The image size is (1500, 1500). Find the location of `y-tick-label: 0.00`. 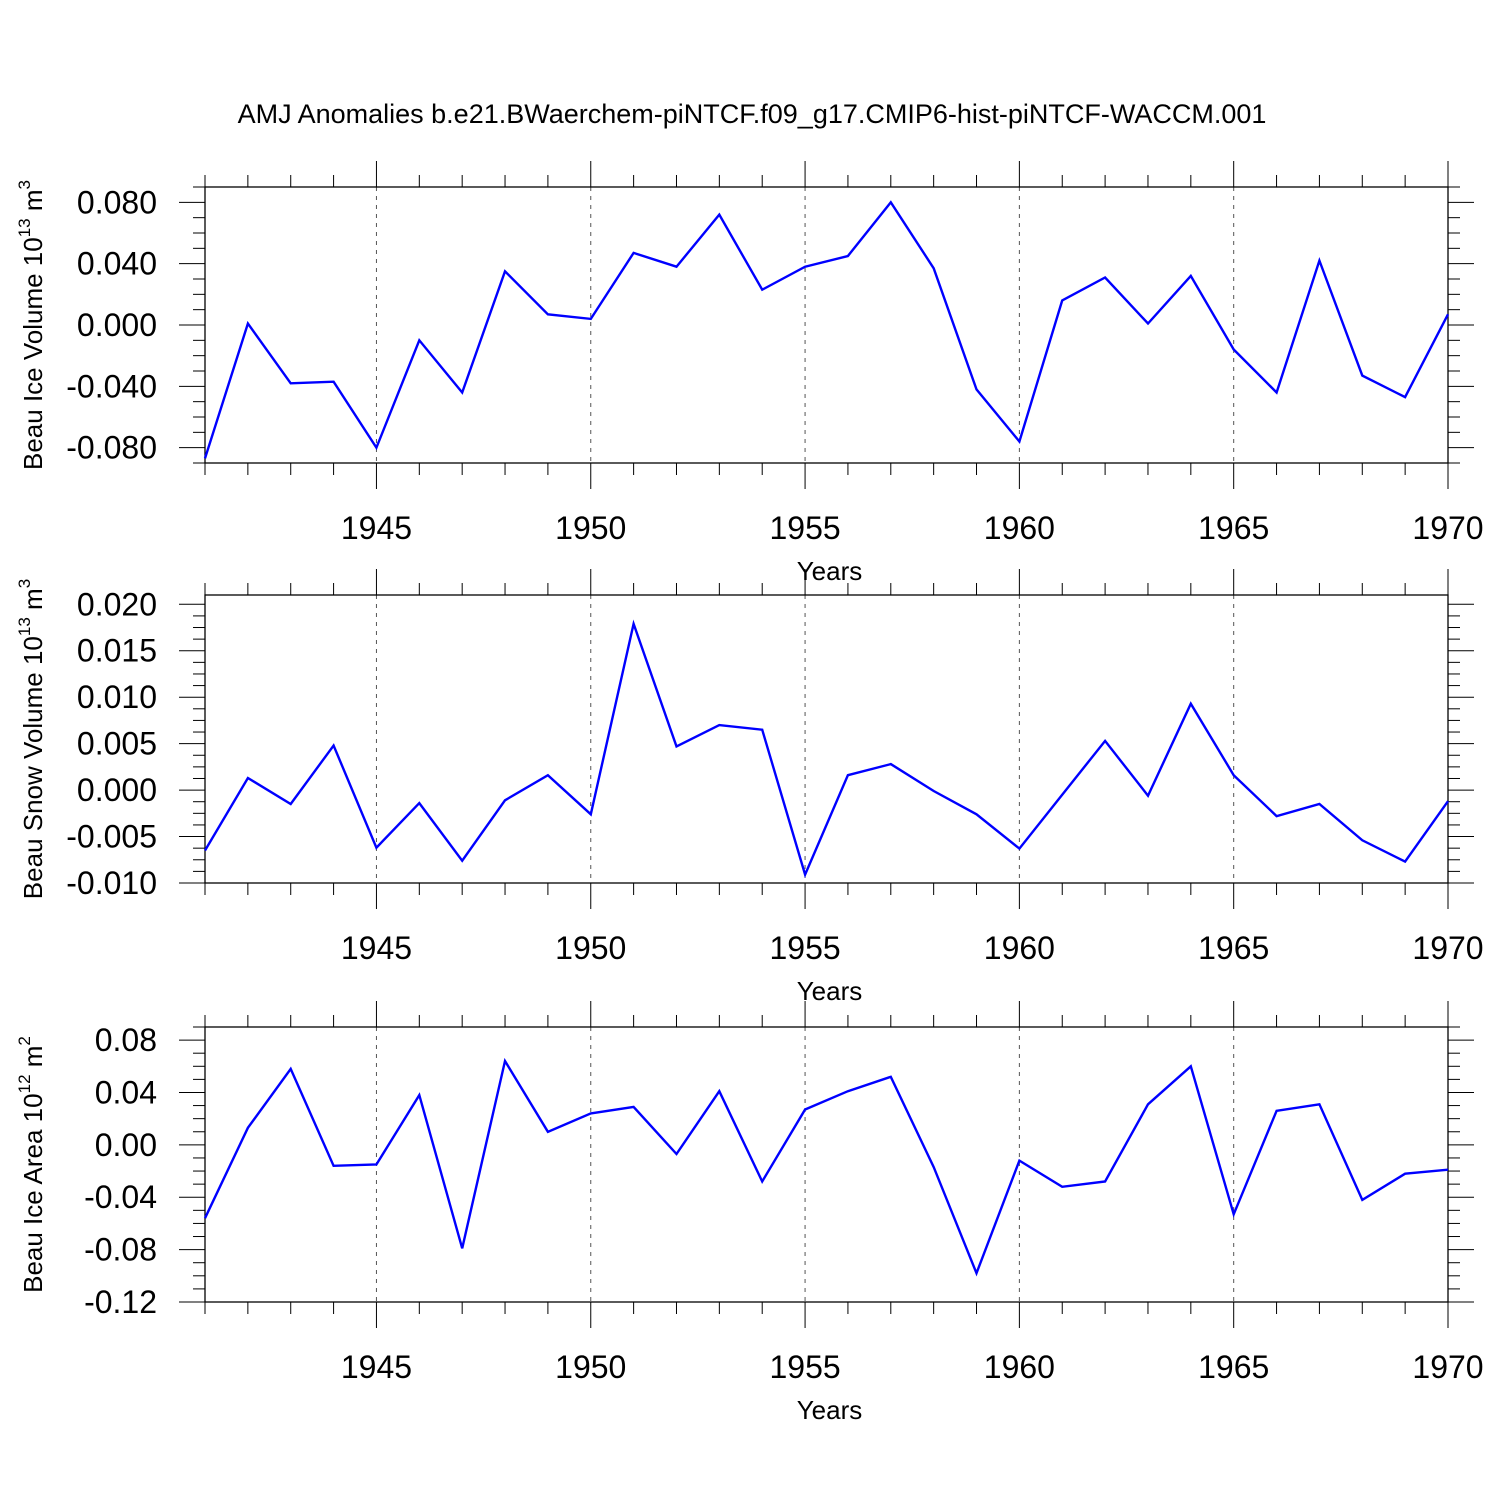

y-tick-label: 0.00 is located at coordinates (126, 1145).